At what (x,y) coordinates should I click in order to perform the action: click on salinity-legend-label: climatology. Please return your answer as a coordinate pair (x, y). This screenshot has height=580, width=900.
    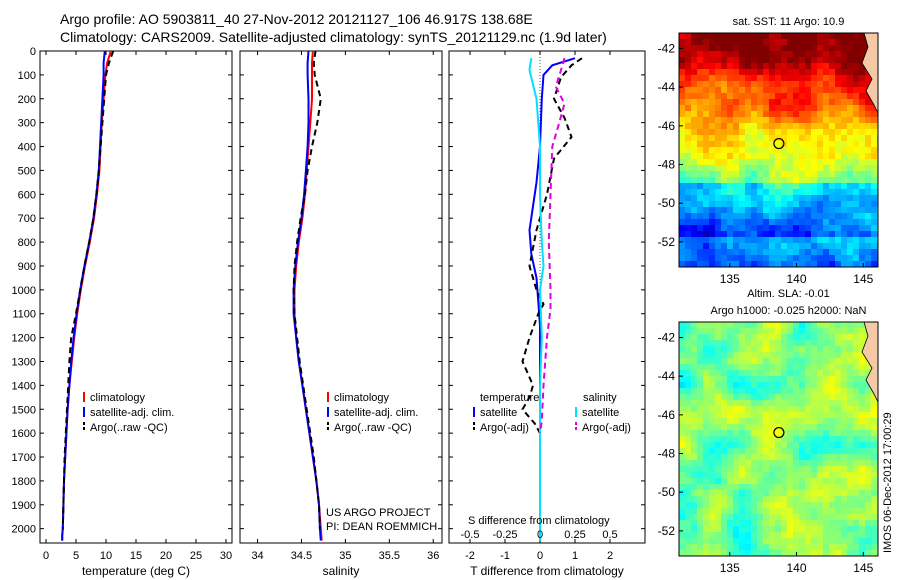
    Looking at the image, I should click on (362, 398).